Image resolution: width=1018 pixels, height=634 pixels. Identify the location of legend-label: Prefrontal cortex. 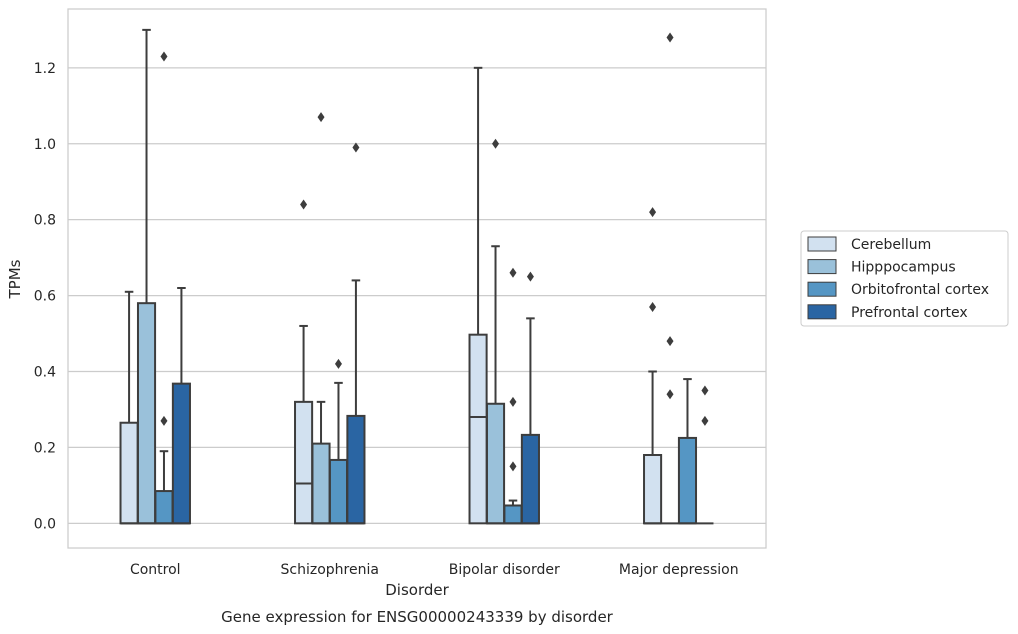
(909, 313).